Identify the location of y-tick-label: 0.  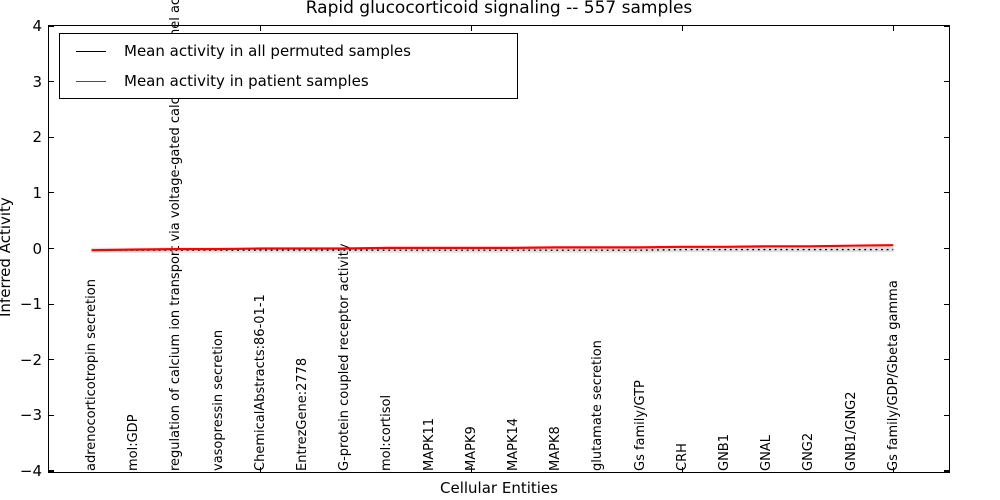
(37, 248).